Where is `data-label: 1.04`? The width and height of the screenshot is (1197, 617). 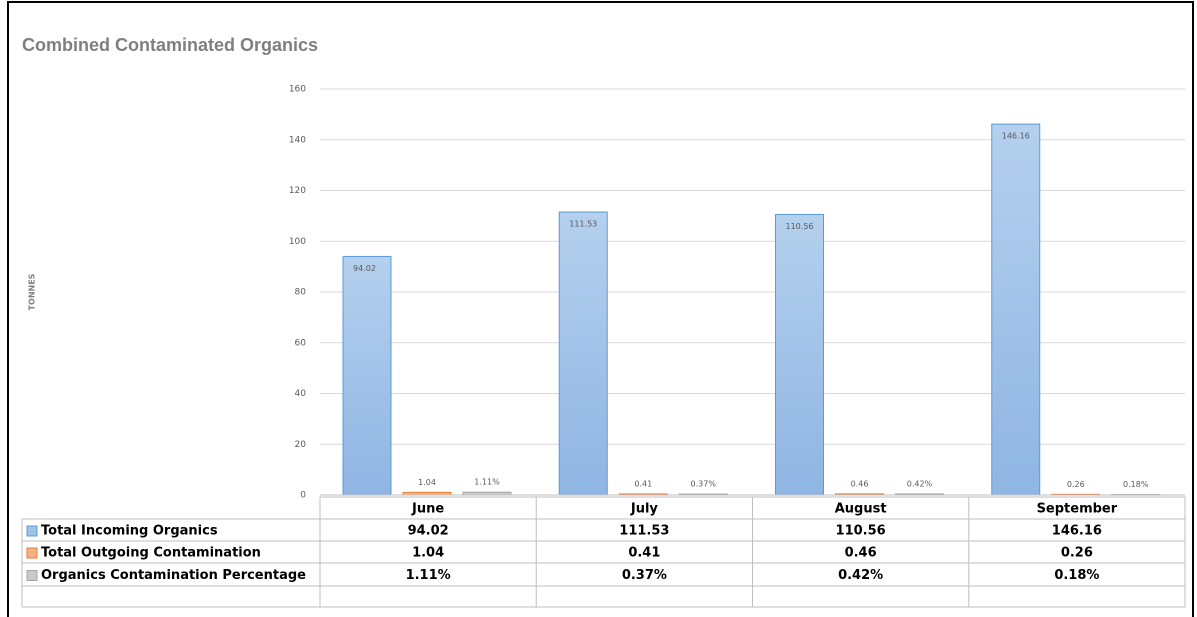 data-label: 1.04 is located at coordinates (427, 482).